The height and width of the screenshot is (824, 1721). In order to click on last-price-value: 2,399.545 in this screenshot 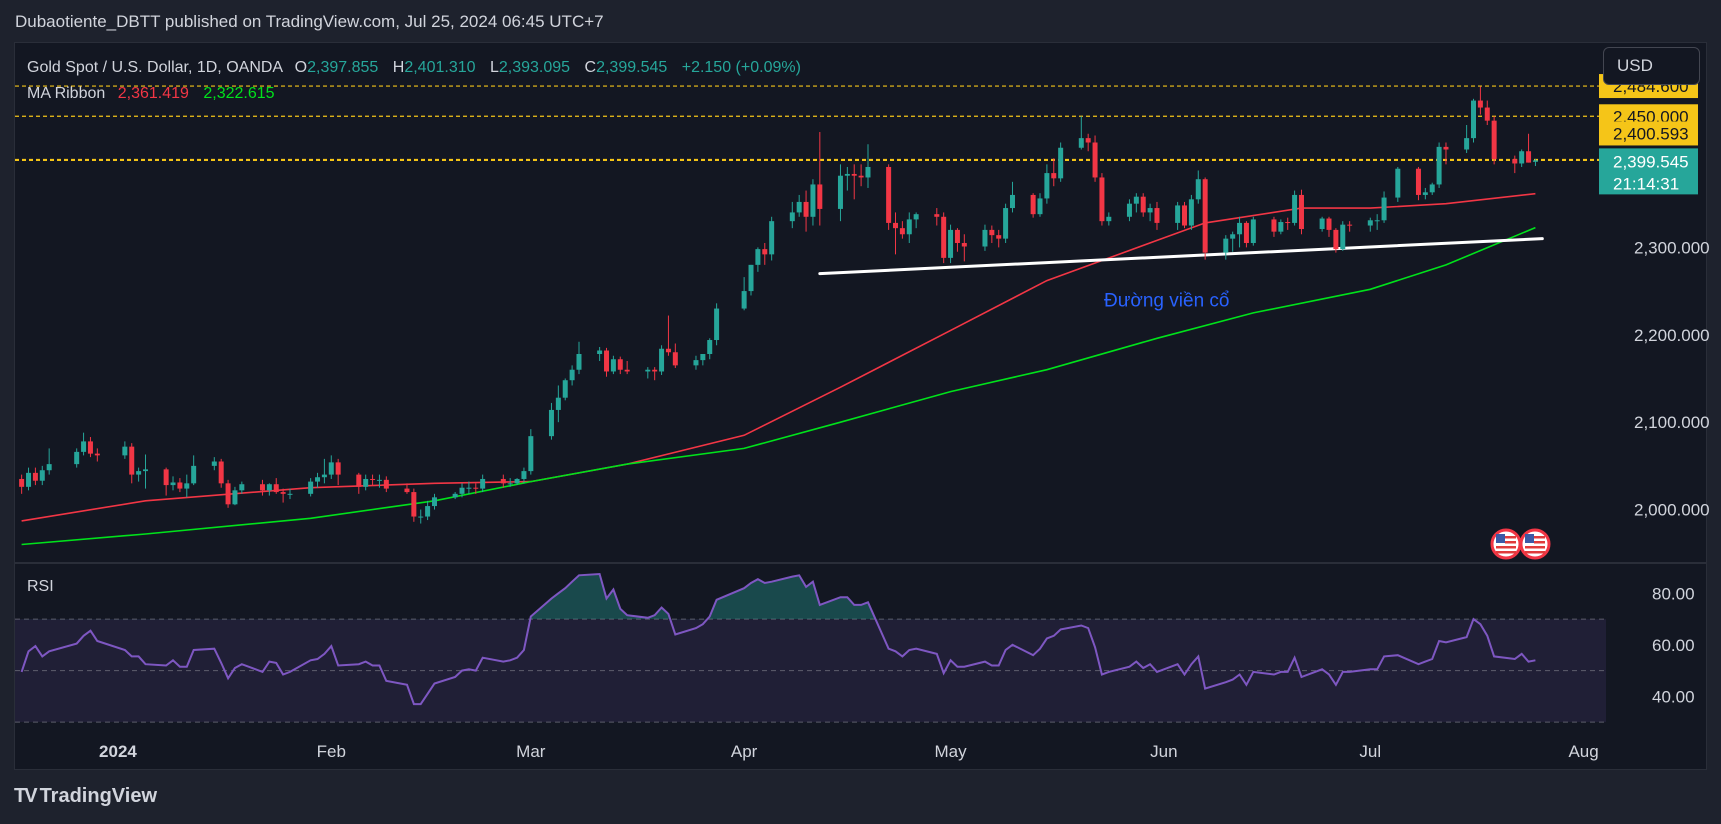, I will do `click(1651, 161)`.